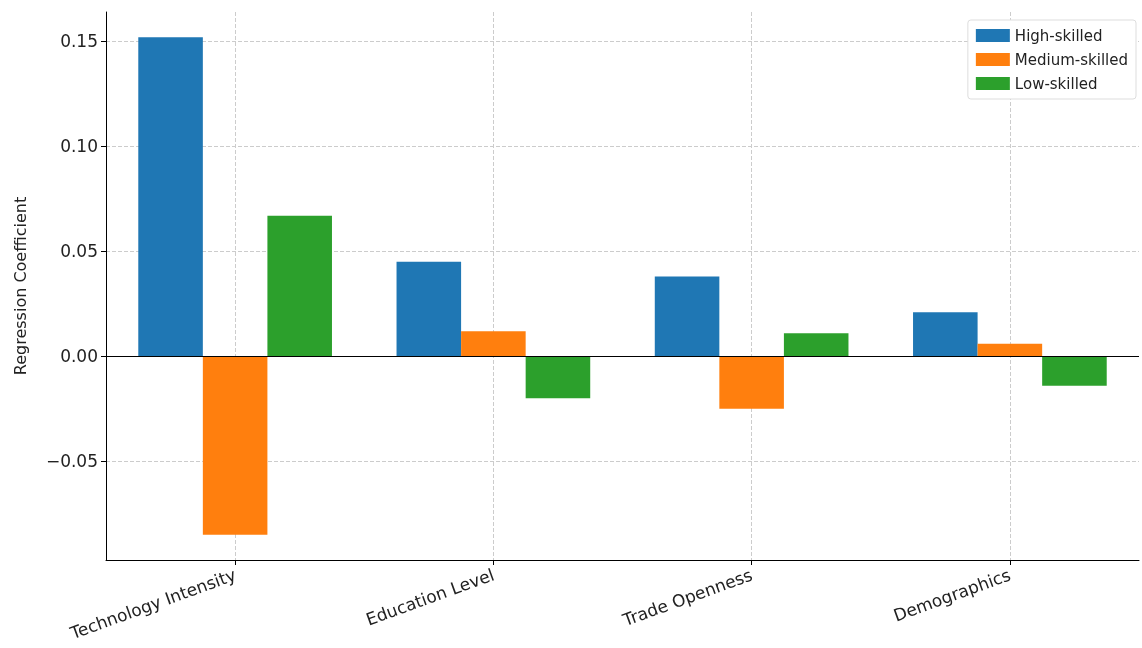 The image size is (1142, 648). I want to click on y-tick-label: −0.05, so click(71, 461).